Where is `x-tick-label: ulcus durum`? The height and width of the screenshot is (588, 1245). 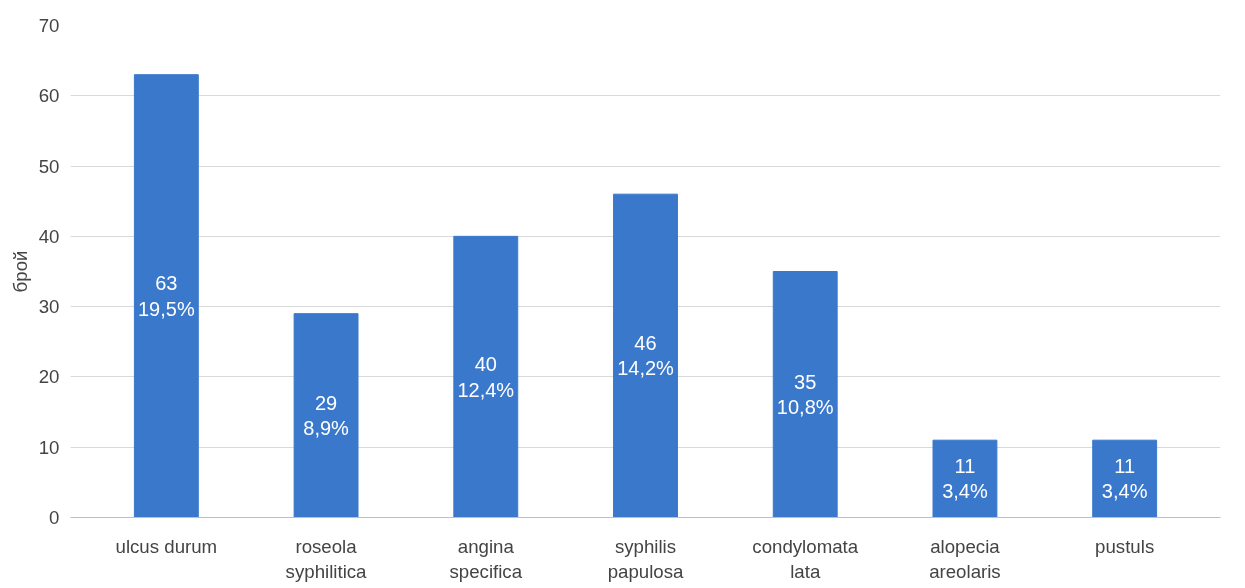 x-tick-label: ulcus durum is located at coordinates (166, 546).